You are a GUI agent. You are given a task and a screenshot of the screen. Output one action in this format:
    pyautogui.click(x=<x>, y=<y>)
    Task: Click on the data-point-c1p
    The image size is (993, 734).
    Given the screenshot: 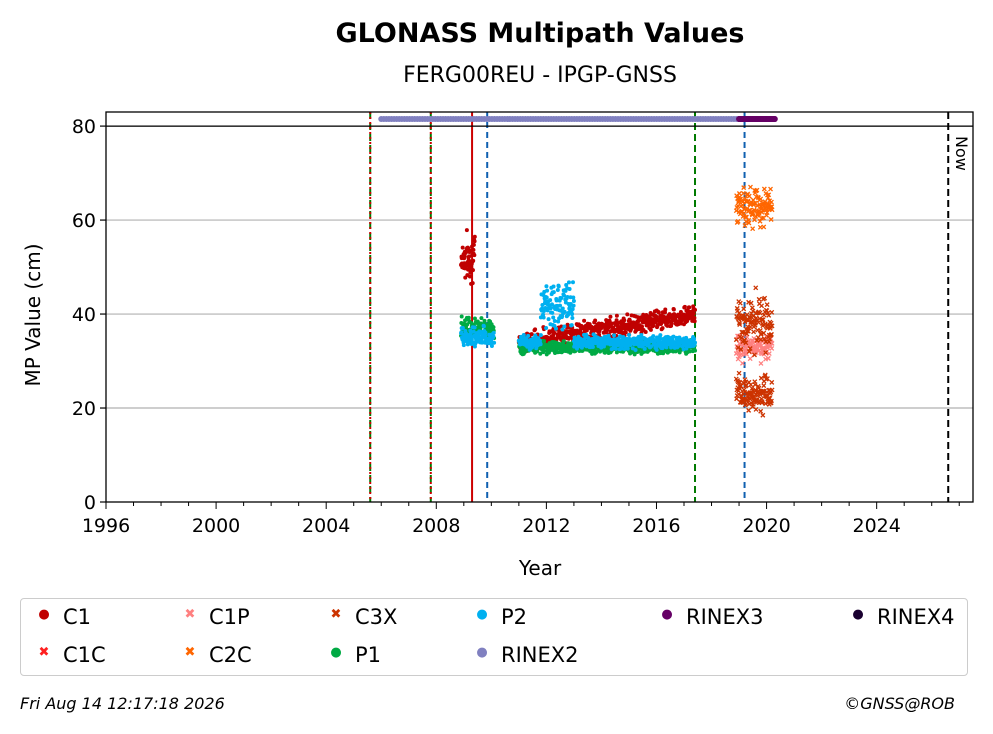 What is the action you would take?
    pyautogui.click(x=742, y=363)
    